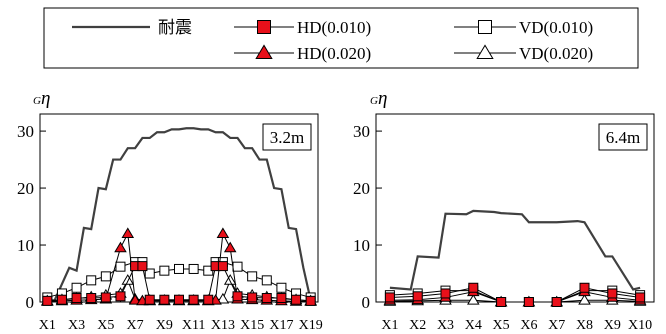  Describe the element at coordinates (252, 325) in the screenshot. I see `x-tick-label: X15` at that location.